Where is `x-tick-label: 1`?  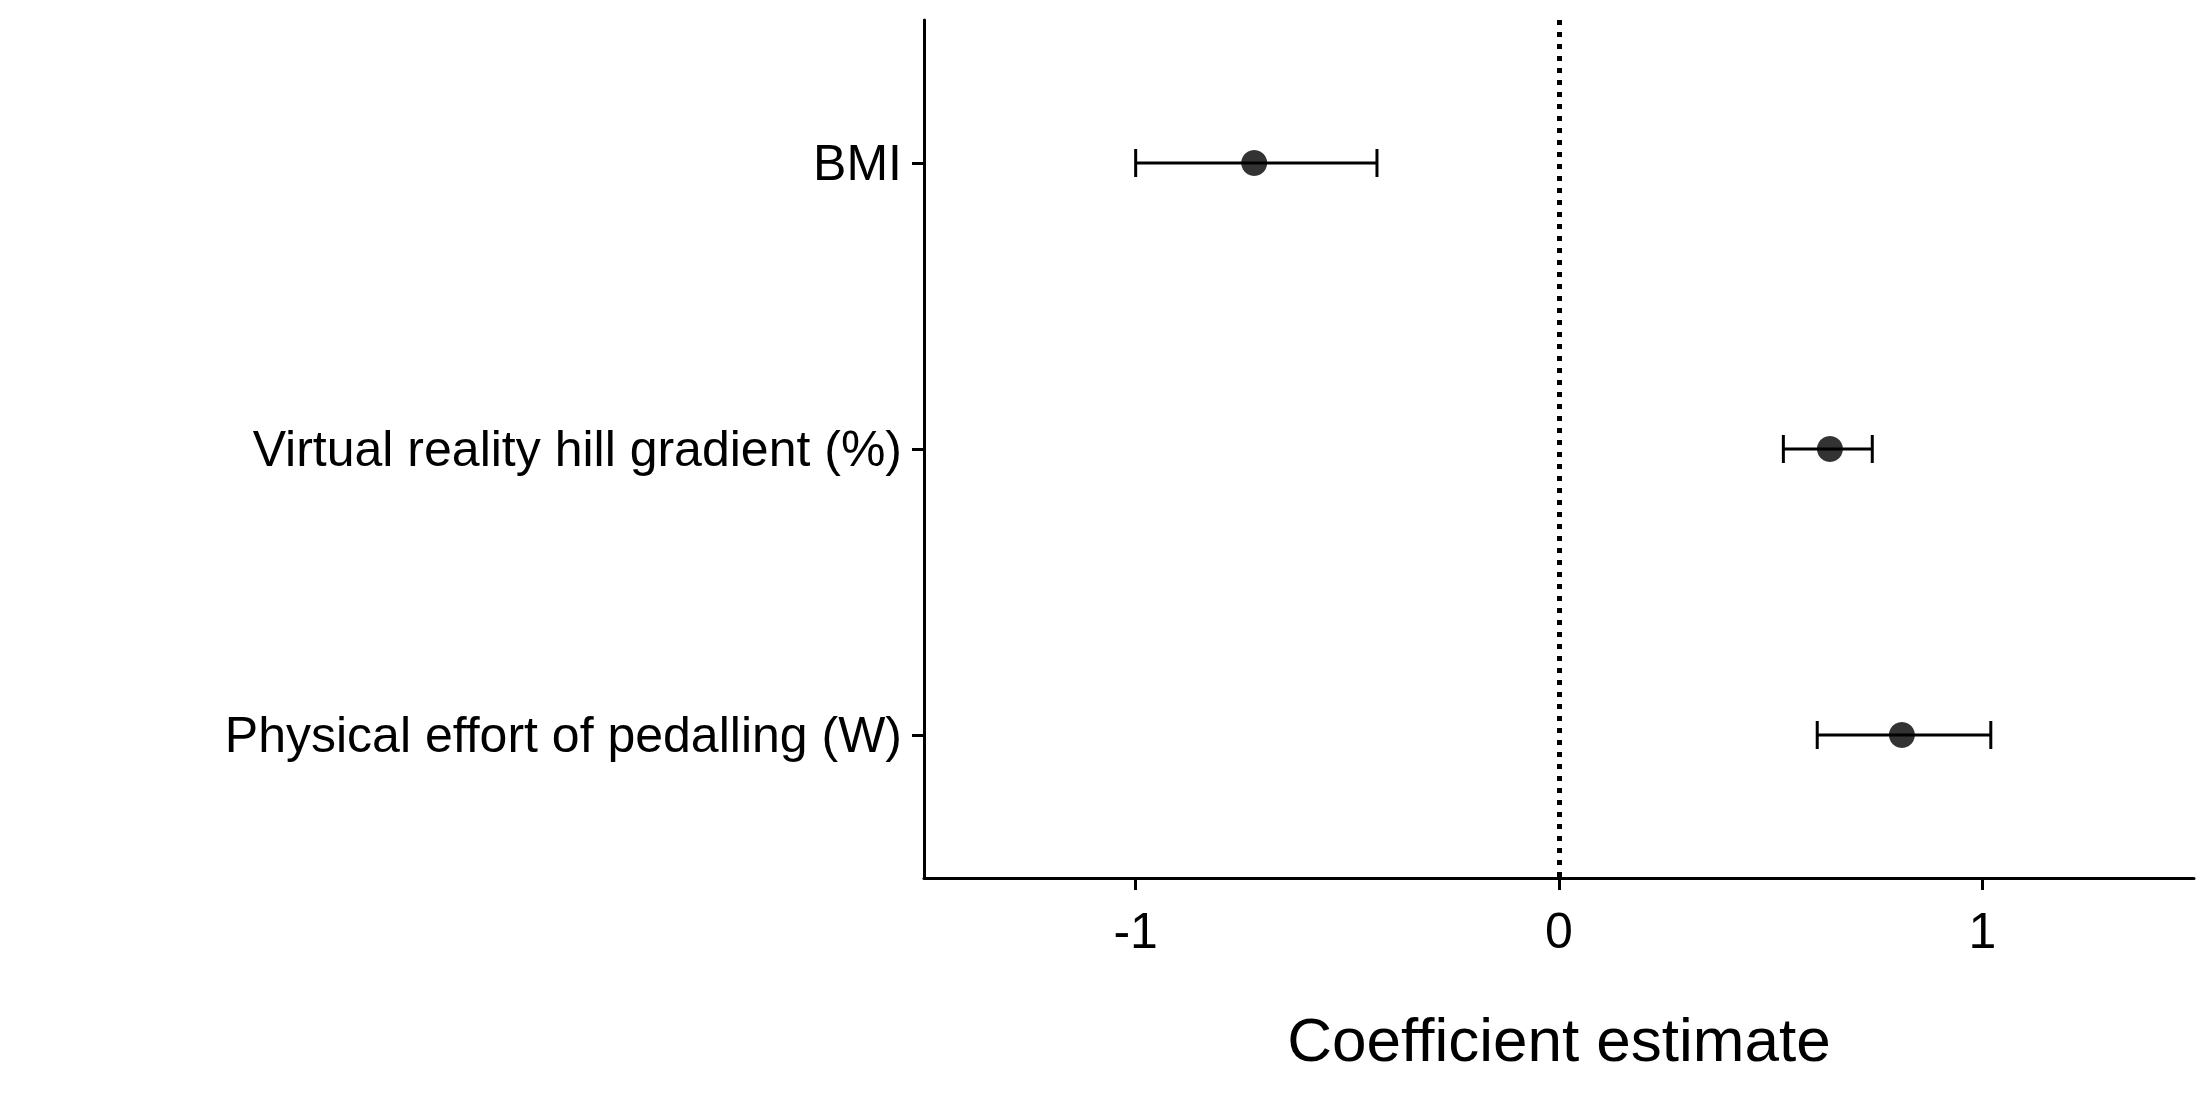 x-tick-label: 1 is located at coordinates (1982, 931).